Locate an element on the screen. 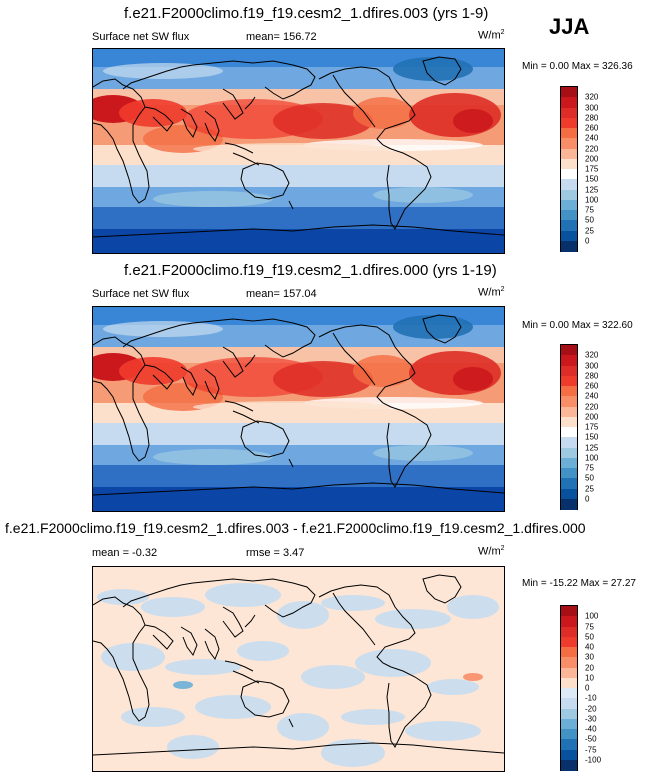 This screenshot has width=645, height=779. colorbar-tick-label: 0 is located at coordinates (587, 688).